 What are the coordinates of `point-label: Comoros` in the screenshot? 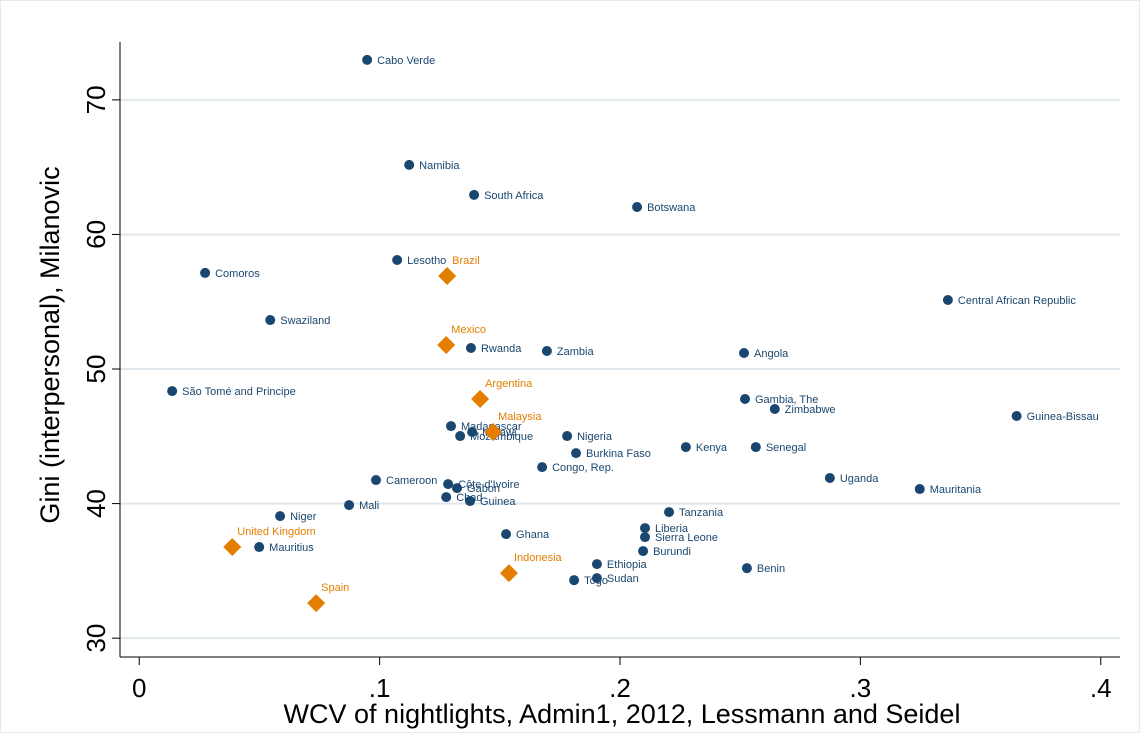 It's located at (237, 274).